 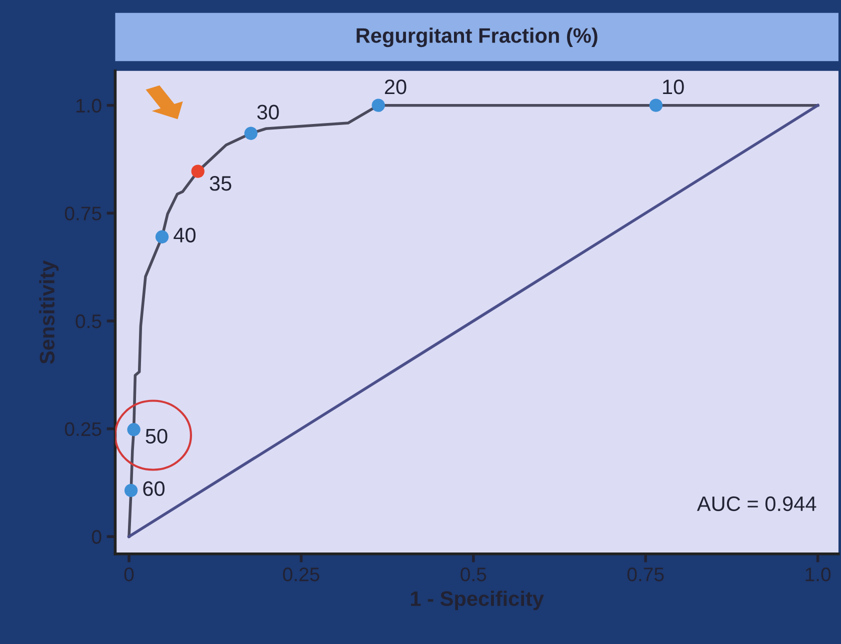 I want to click on x-tick-label: 0.75, so click(x=645, y=575).